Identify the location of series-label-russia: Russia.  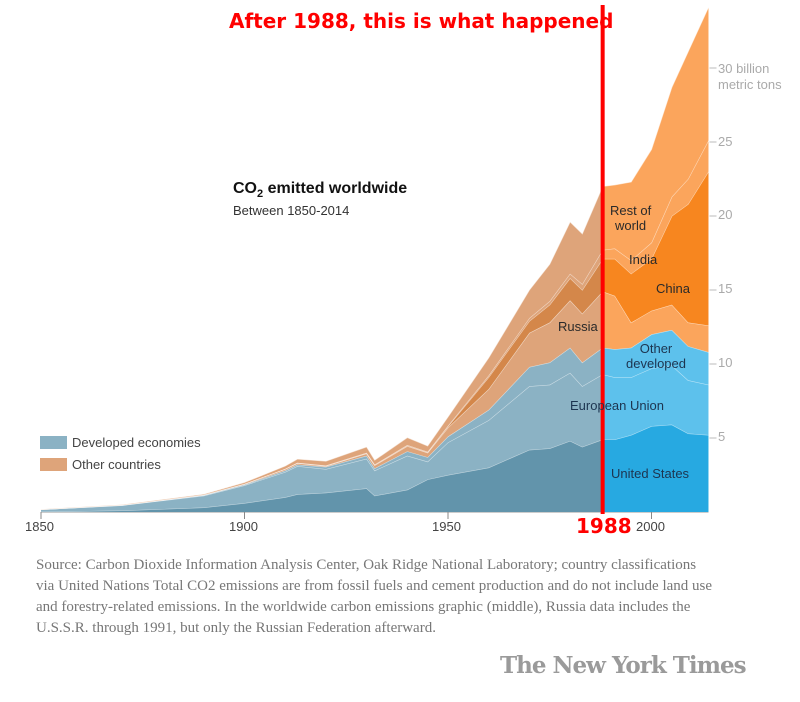
(578, 326).